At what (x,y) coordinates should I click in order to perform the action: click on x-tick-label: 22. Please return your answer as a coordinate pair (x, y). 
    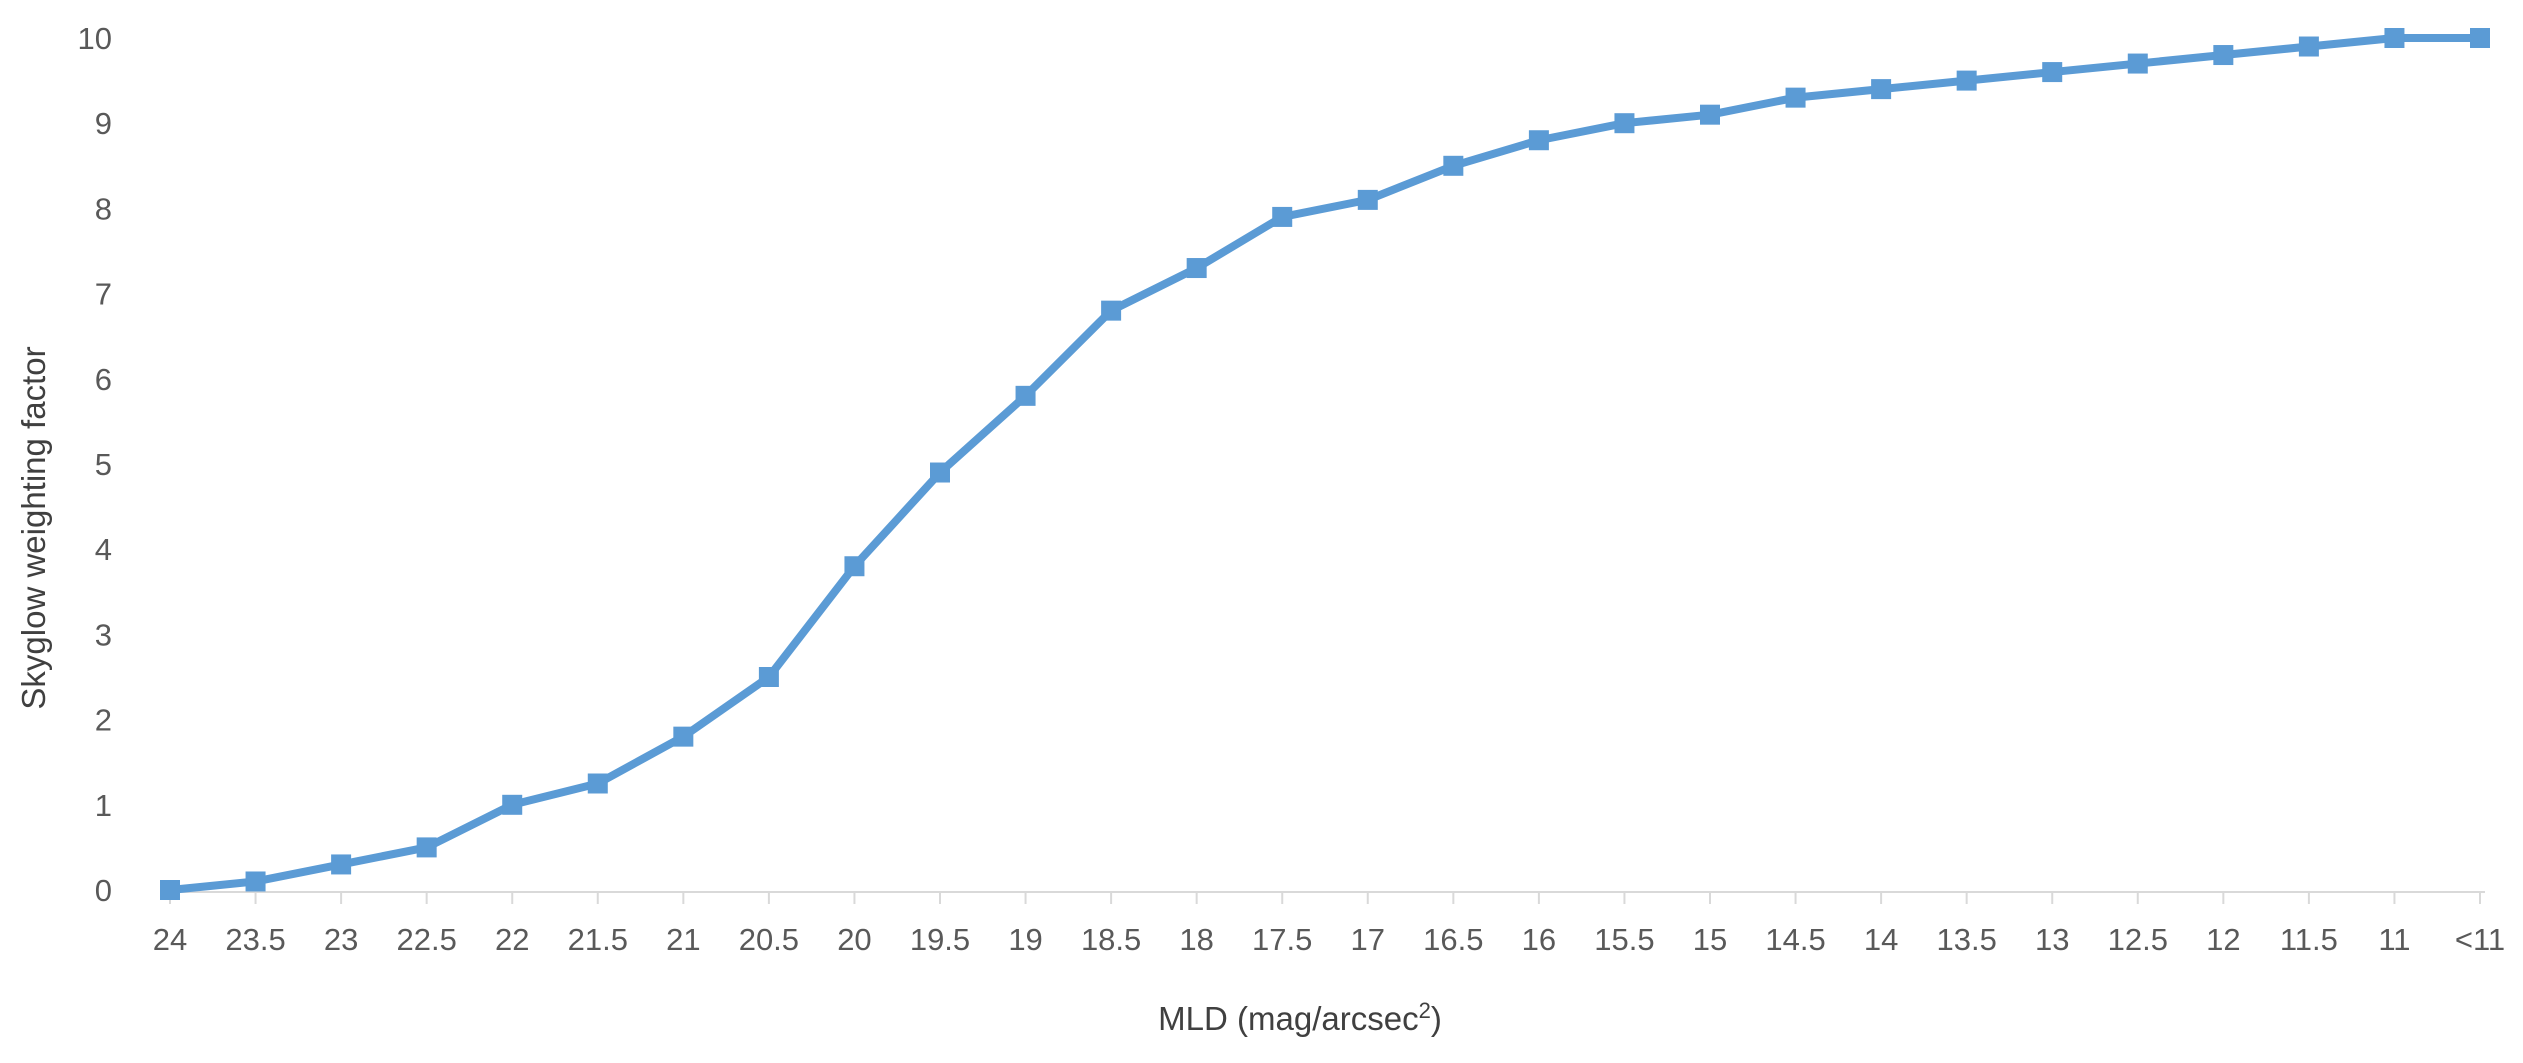
    Looking at the image, I should click on (512, 939).